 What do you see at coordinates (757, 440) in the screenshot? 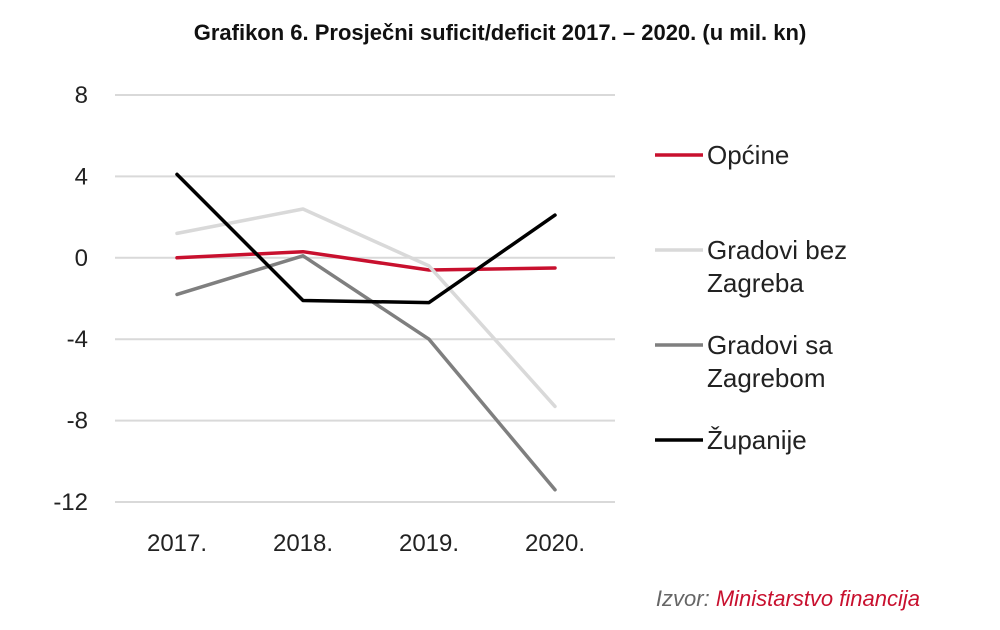
I see `legend-label: Županije` at bounding box center [757, 440].